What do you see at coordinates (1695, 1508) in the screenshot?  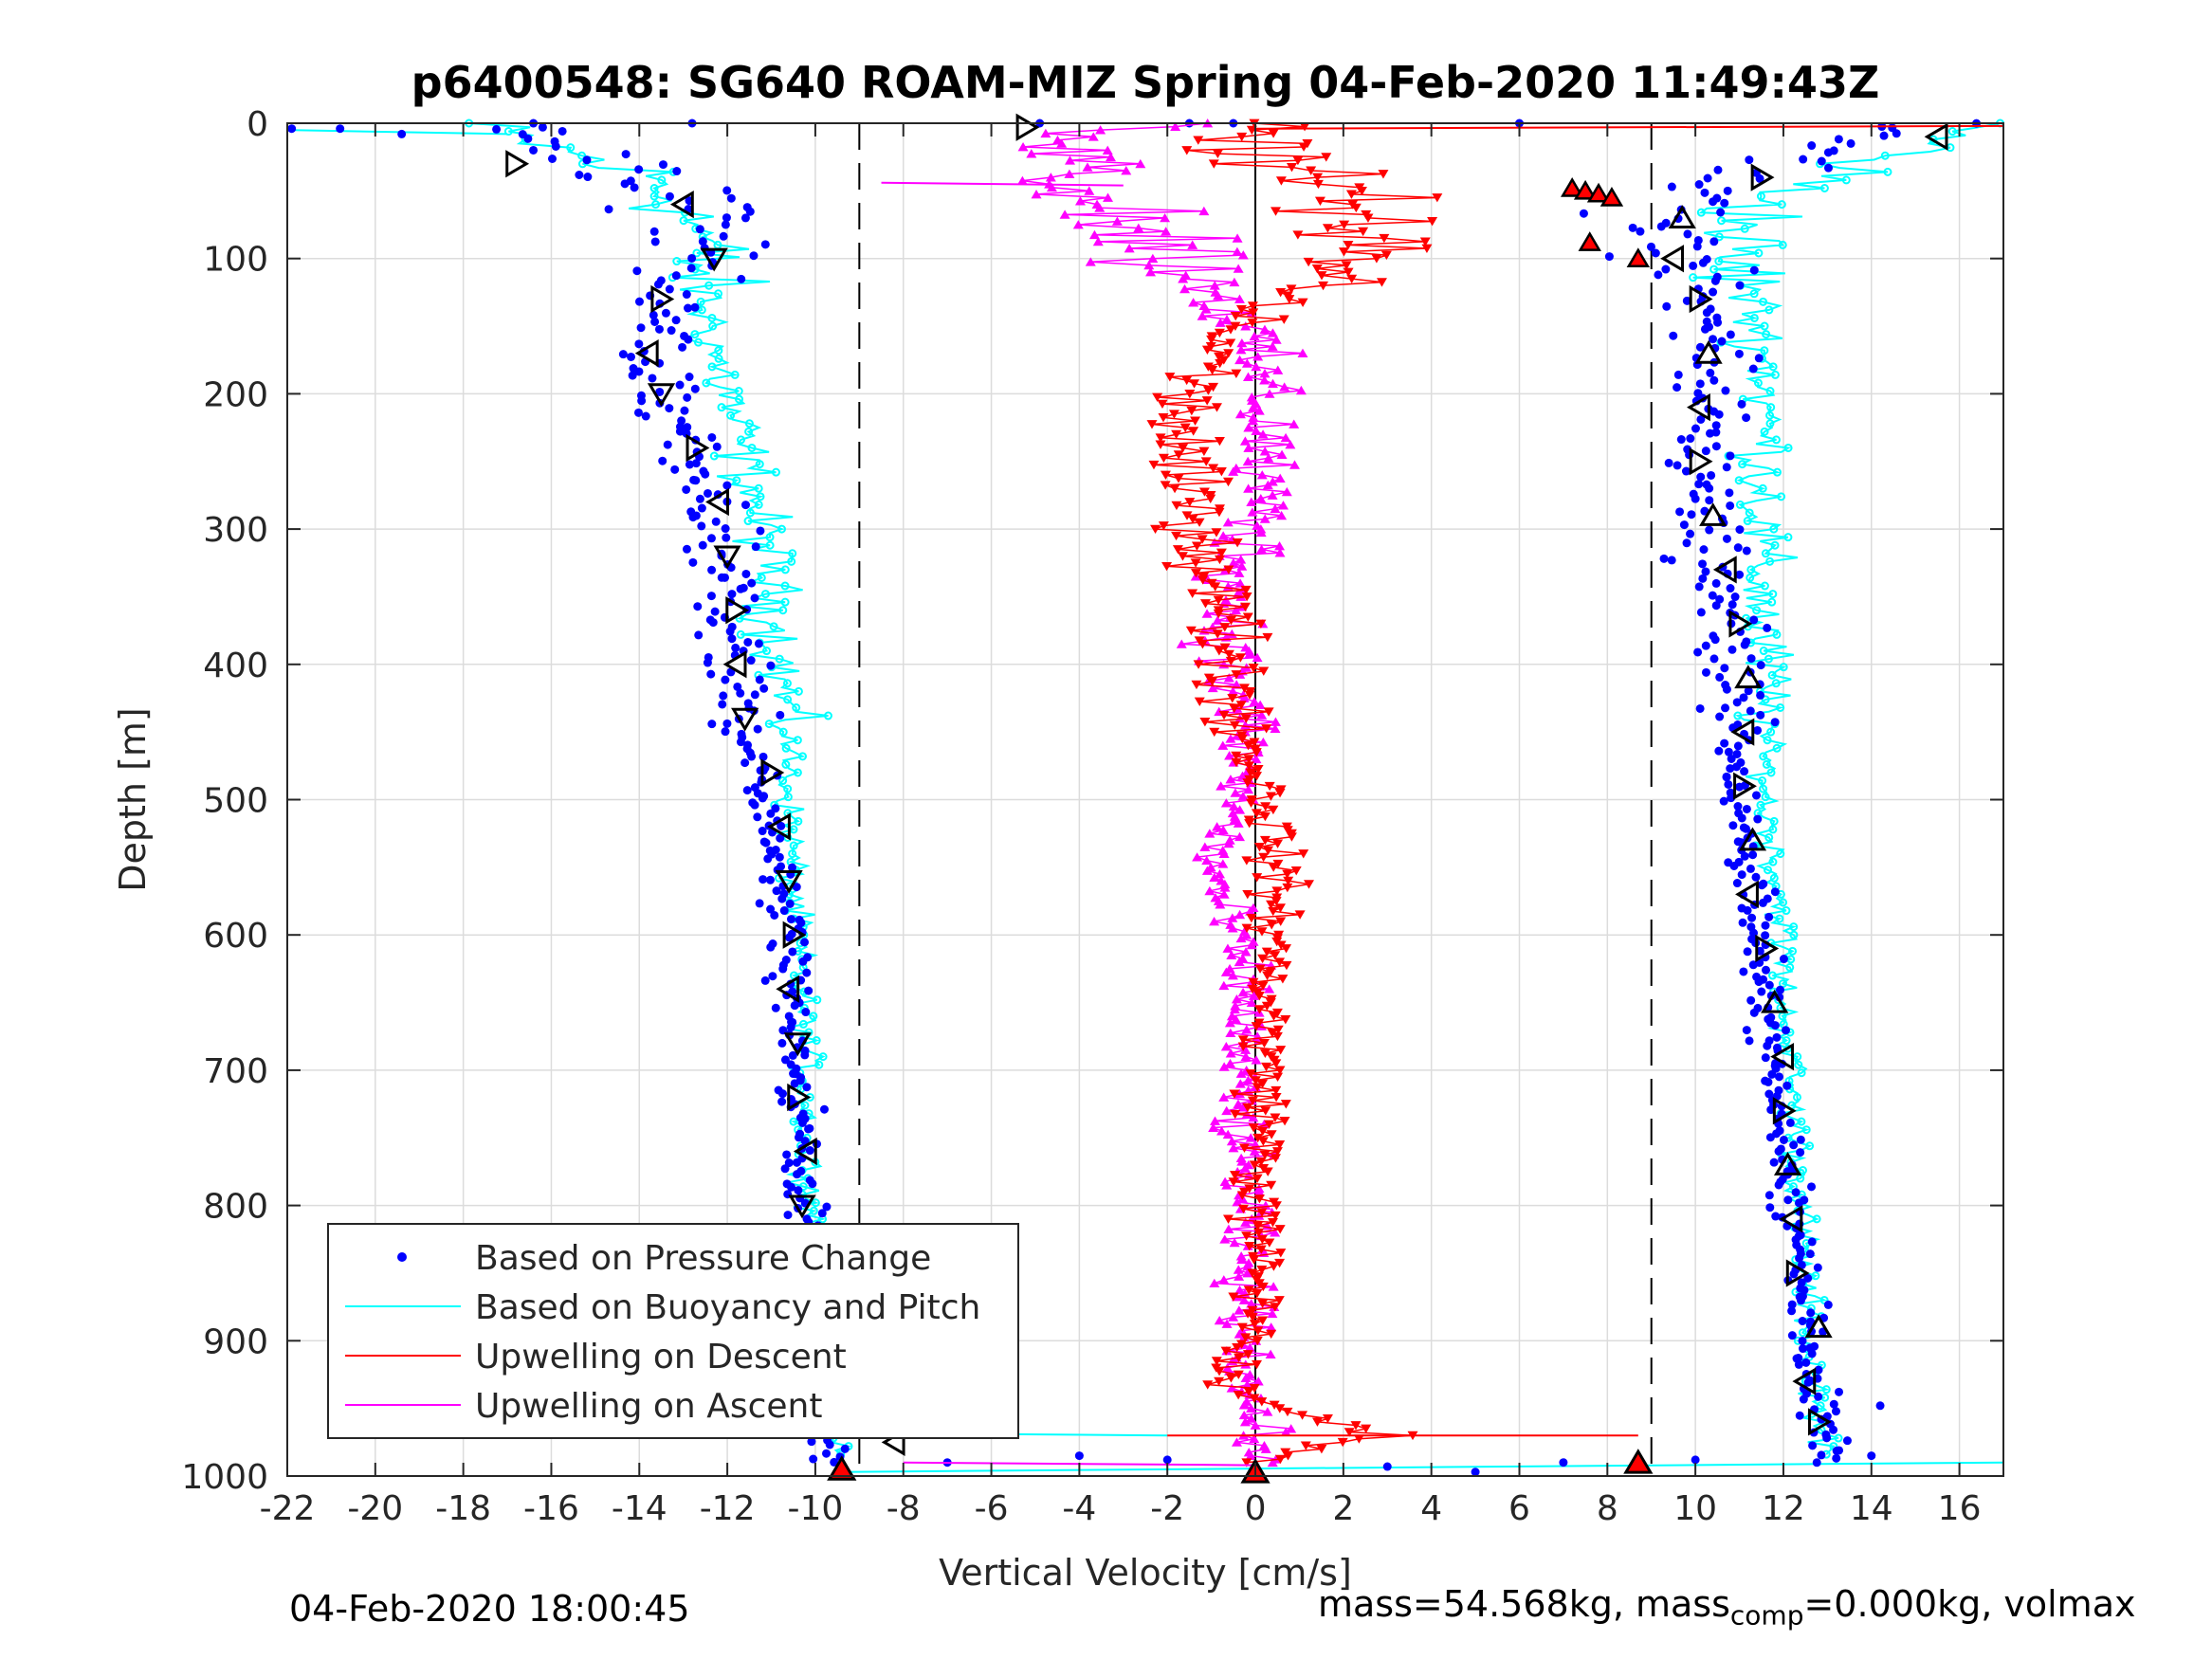 I see `x-tick-label: 10` at bounding box center [1695, 1508].